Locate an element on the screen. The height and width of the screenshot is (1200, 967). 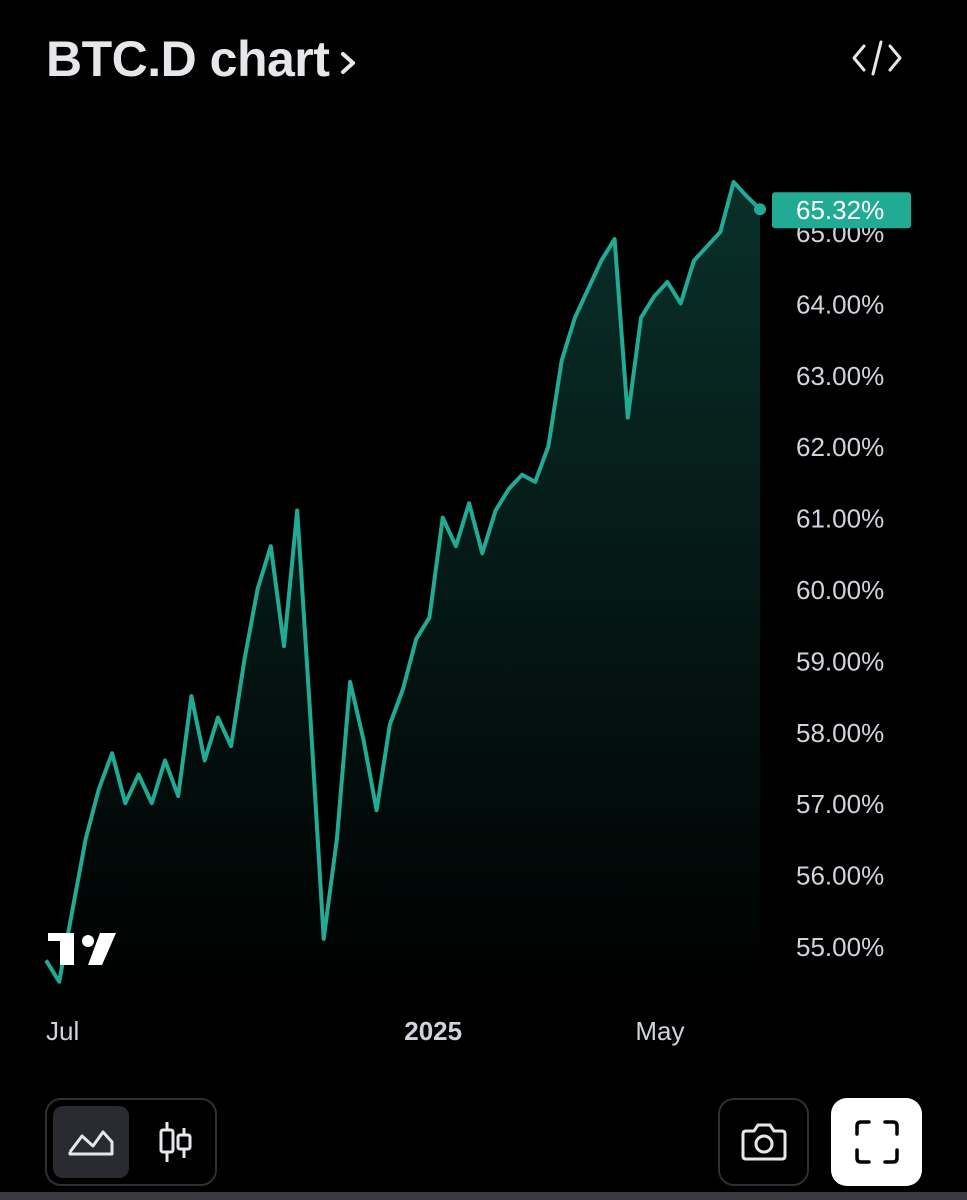
y-tick-label: 64.00% is located at coordinates (840, 304).